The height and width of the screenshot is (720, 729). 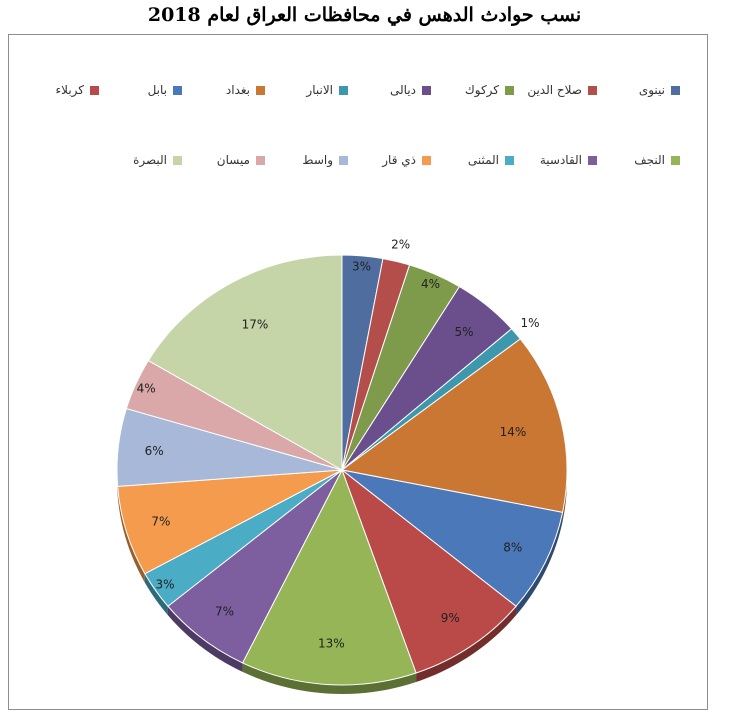 I want to click on pie-data-label: 6%, so click(x=154, y=451).